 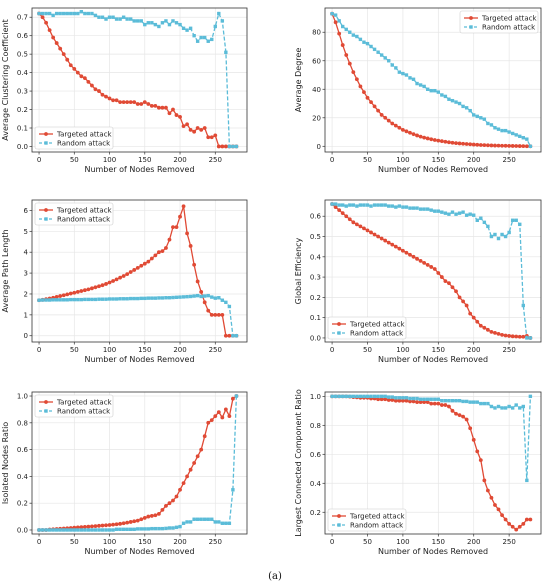 What do you see at coordinates (26, 315) in the screenshot?
I see `y-tick-label: 1` at bounding box center [26, 315].